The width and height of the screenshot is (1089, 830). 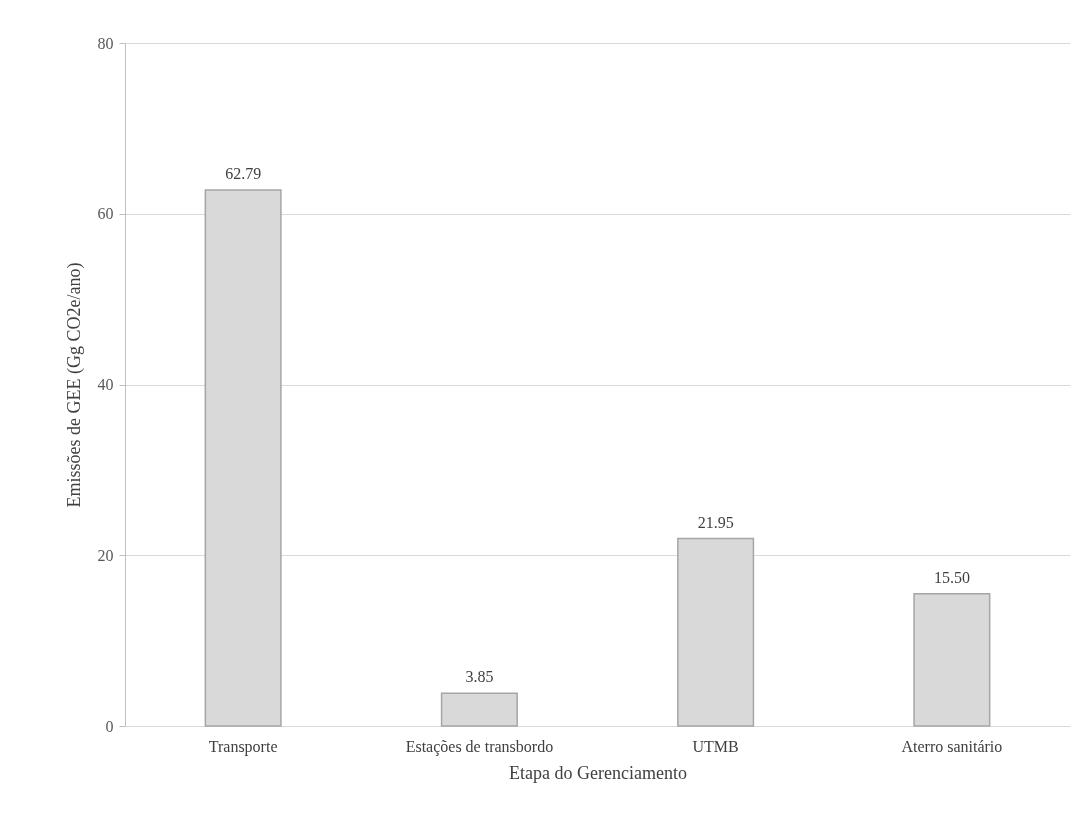 I want to click on x-axis-title: Etapa do Gerenciamento, so click(x=598, y=772).